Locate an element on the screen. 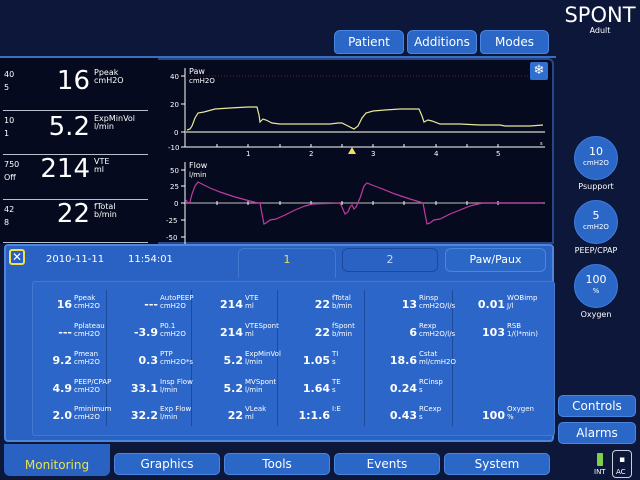 The image size is (640, 480). svg-text: 5 is located at coordinates (498, 154).